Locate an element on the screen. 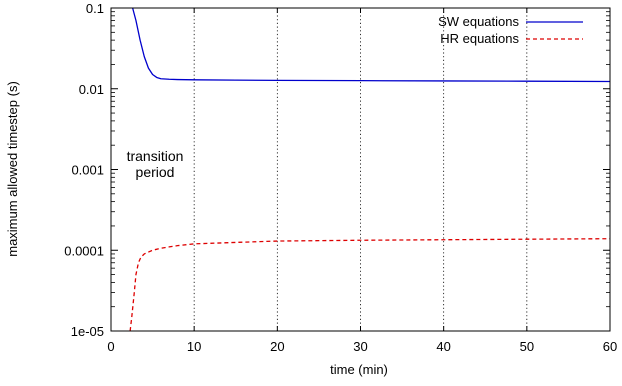  y-tick-label-4: 1e-05 is located at coordinates (87, 331).